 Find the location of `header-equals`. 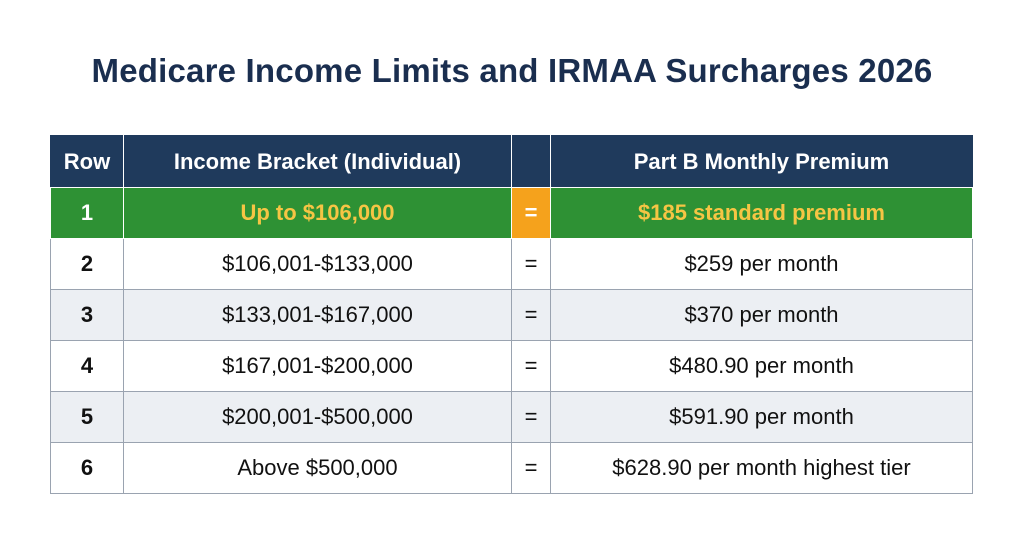

header-equals is located at coordinates (531, 161).